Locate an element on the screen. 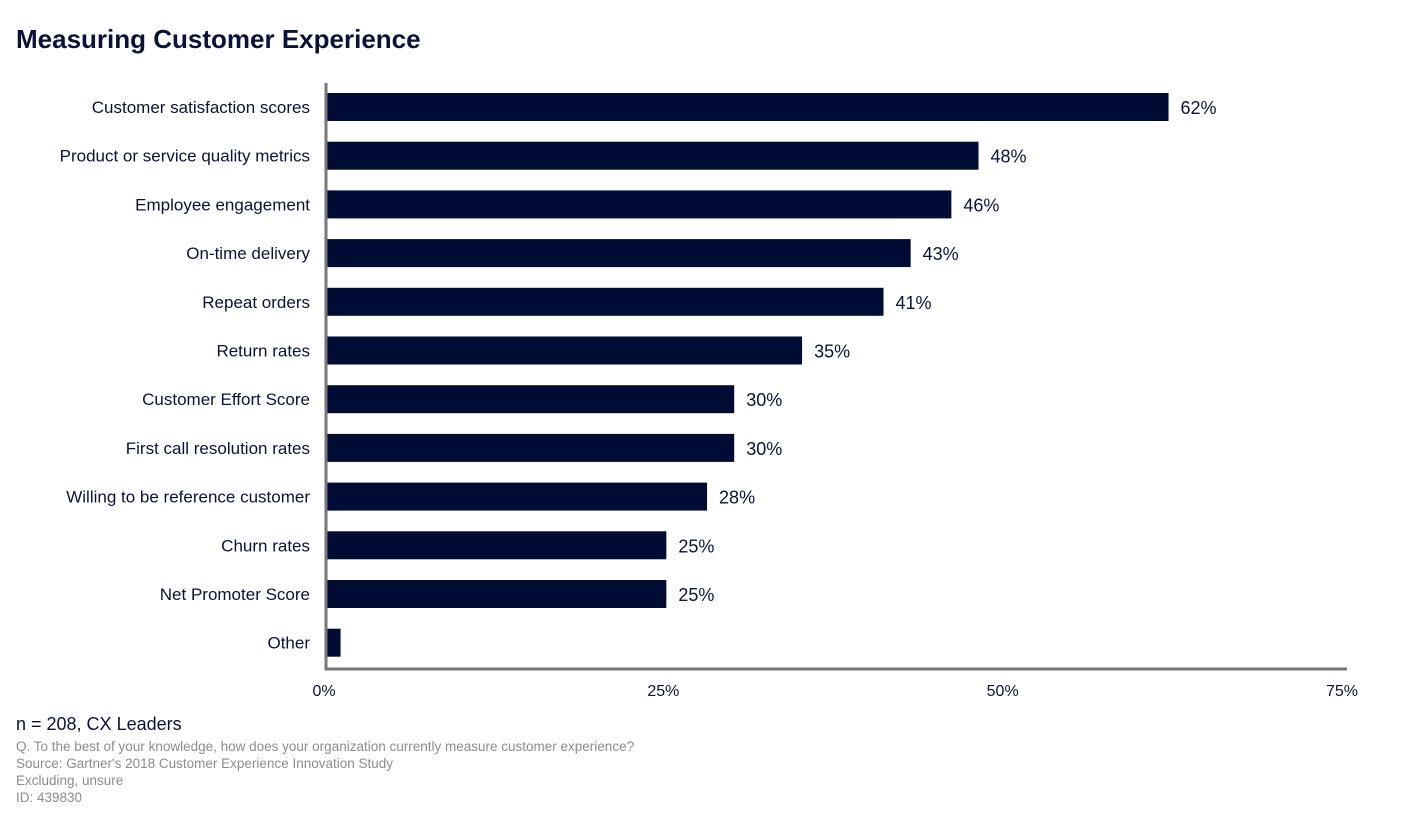  x-tick-label: 50% is located at coordinates (1003, 691).